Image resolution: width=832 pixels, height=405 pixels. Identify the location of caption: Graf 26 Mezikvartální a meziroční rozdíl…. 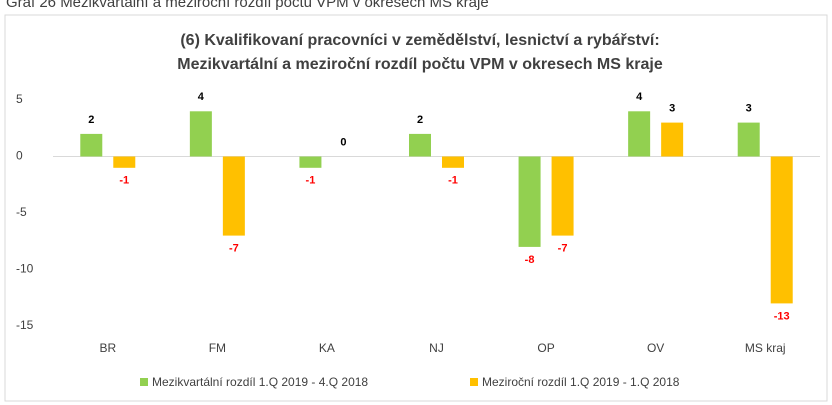
(247, 5).